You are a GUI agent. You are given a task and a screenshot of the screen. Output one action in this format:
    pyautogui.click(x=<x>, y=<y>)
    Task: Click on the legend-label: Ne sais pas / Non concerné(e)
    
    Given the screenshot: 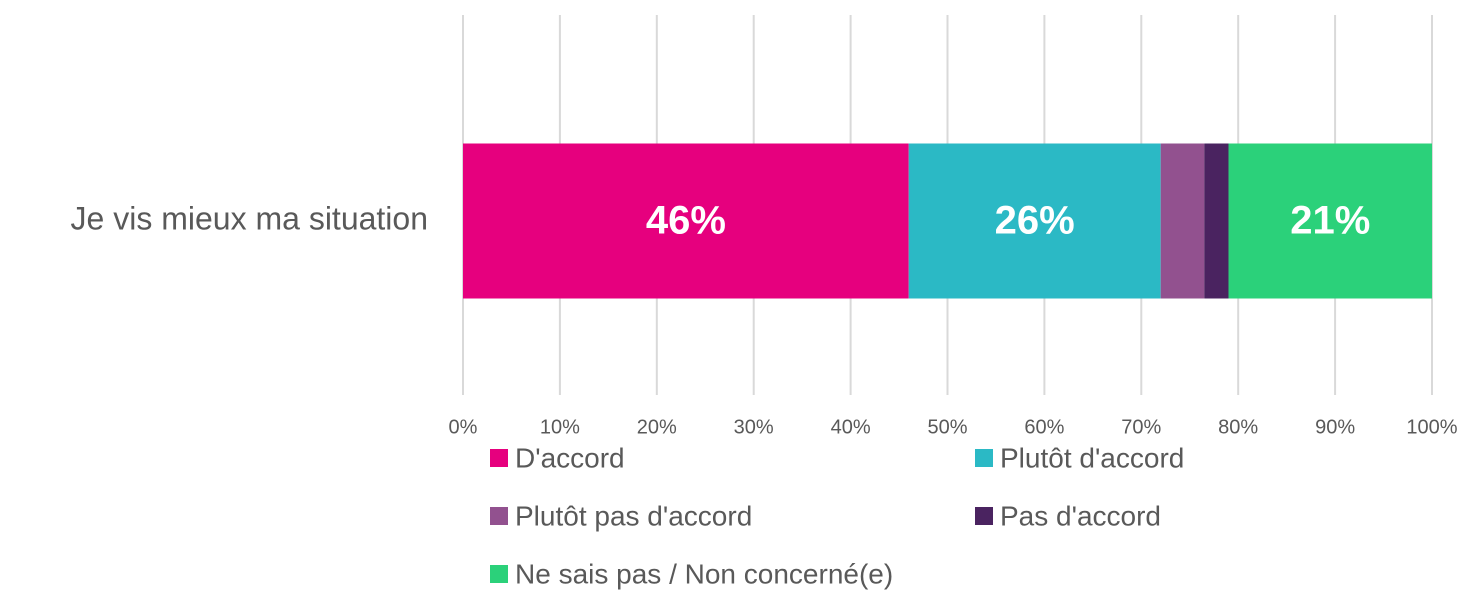 What is the action you would take?
    pyautogui.click(x=704, y=573)
    